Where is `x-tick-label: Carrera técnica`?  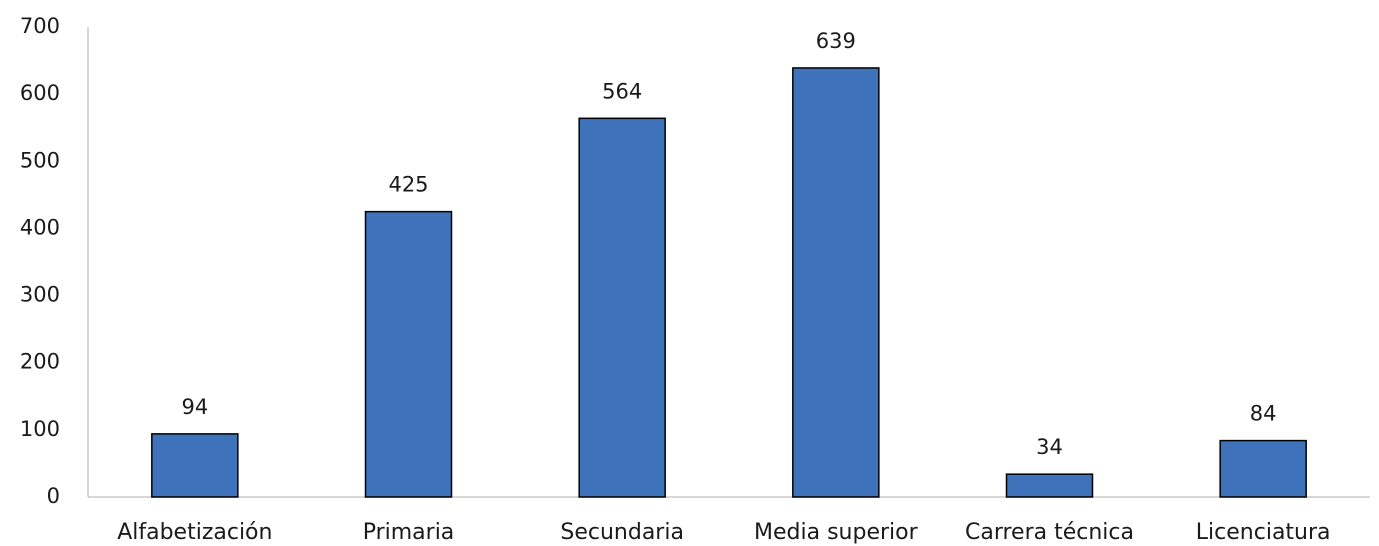 x-tick-label: Carrera técnica is located at coordinates (1049, 532).